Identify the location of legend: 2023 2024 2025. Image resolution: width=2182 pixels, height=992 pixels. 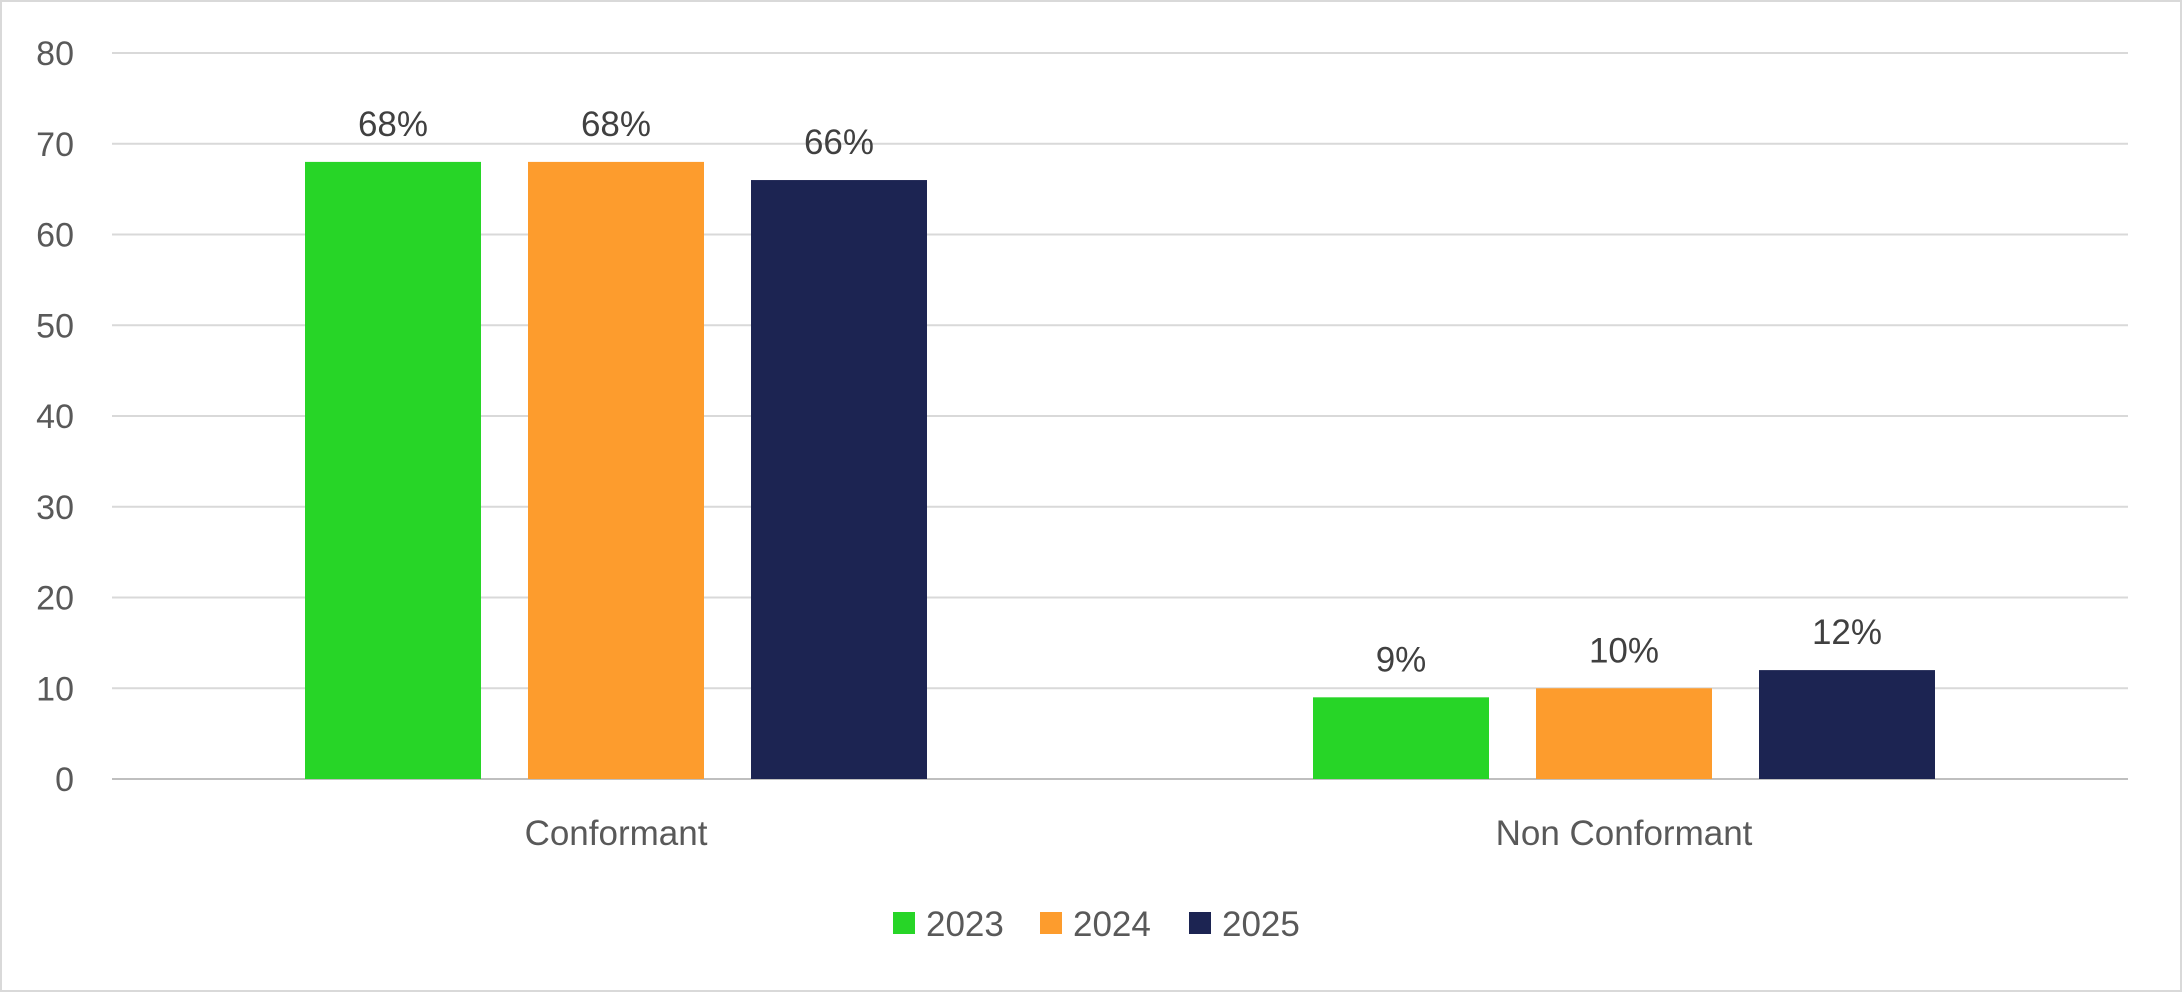
(1096, 924).